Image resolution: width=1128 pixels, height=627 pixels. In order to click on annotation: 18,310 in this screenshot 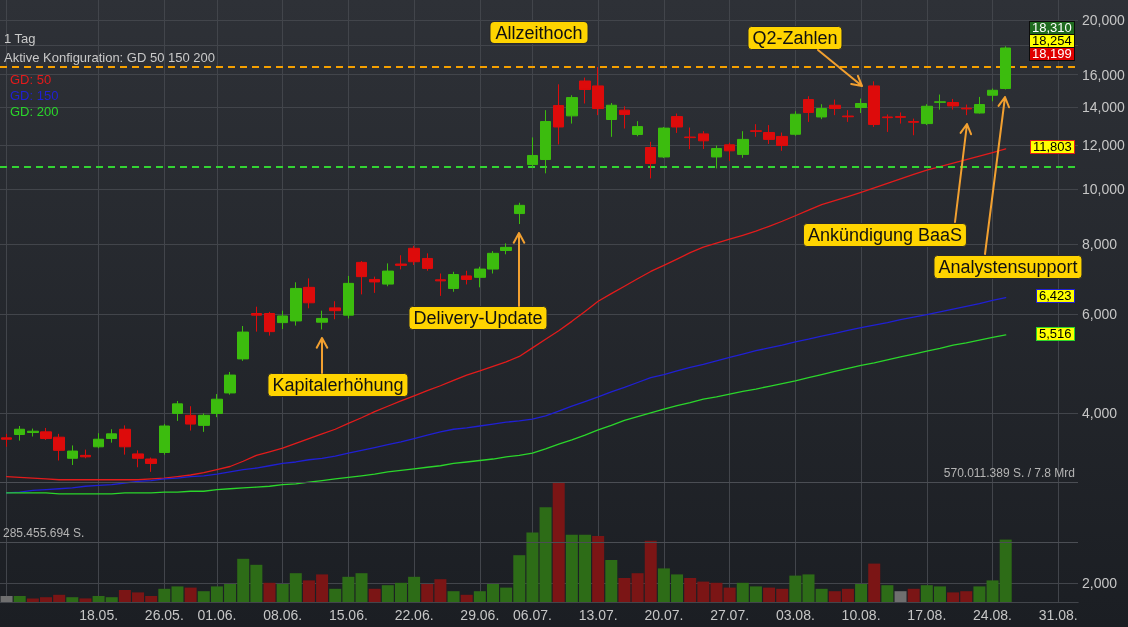, I will do `click(1052, 27)`.